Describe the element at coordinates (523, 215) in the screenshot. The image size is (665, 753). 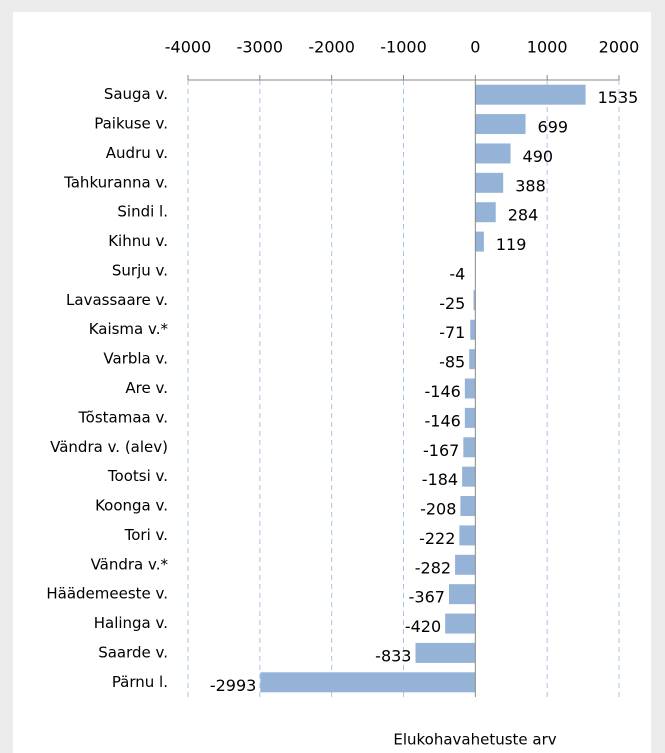
I see `value-label: 284` at that location.